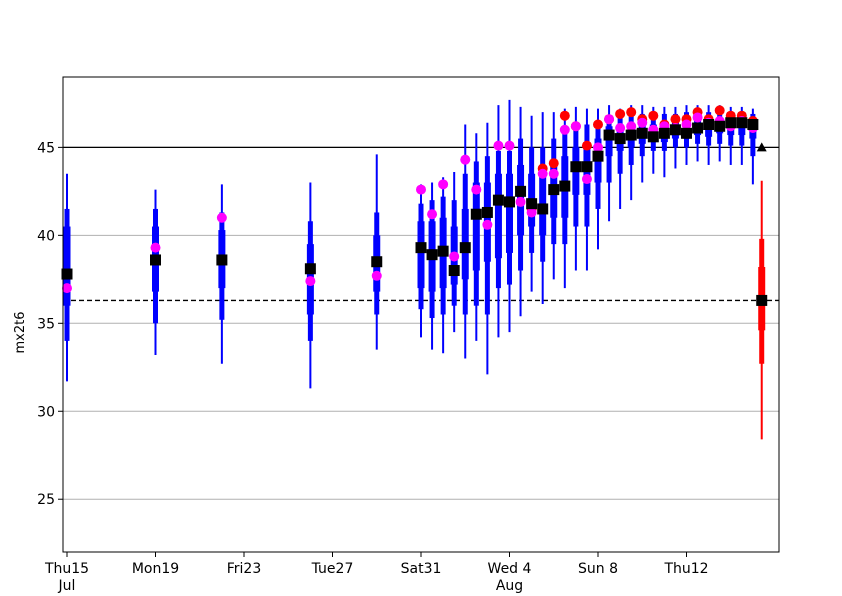  I want to click on climate-box-plot, so click(762, 310).